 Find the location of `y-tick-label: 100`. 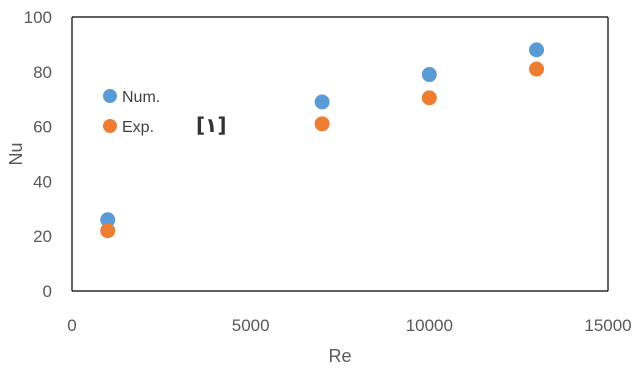

y-tick-label: 100 is located at coordinates (38, 17).